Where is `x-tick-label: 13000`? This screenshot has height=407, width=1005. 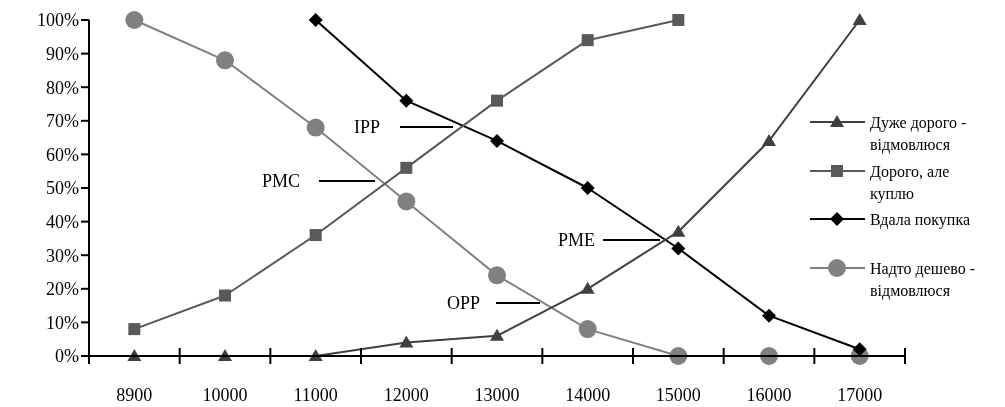
x-tick-label: 13000 is located at coordinates (497, 395).